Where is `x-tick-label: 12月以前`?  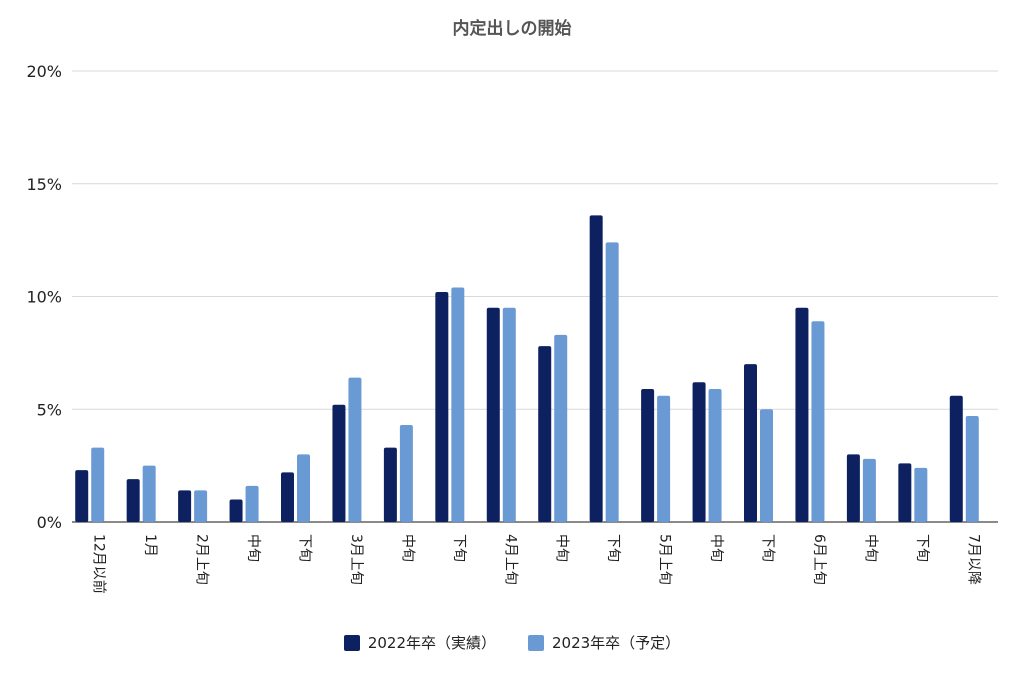 x-tick-label: 12月以前 is located at coordinates (99, 564).